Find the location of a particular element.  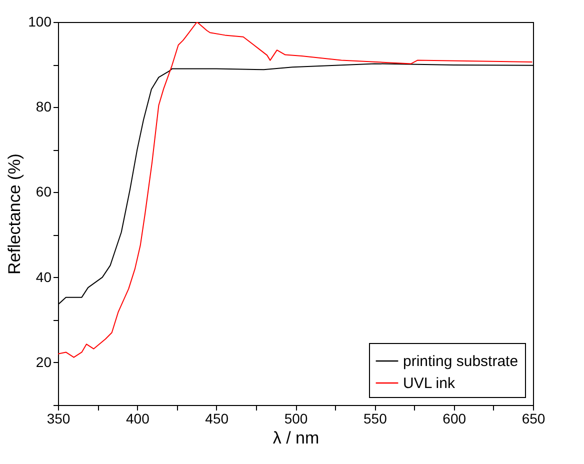

x-tick-label: 600 is located at coordinates (454, 418).